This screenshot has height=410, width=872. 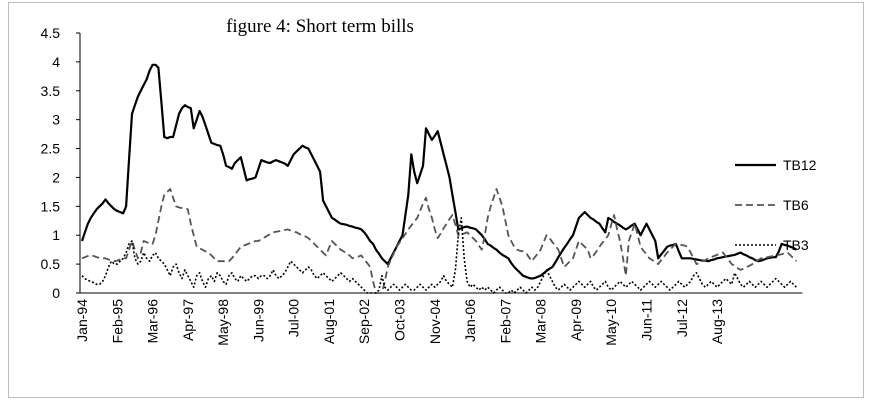 I want to click on x-tick-label: Nov-04, so click(x=435, y=321).